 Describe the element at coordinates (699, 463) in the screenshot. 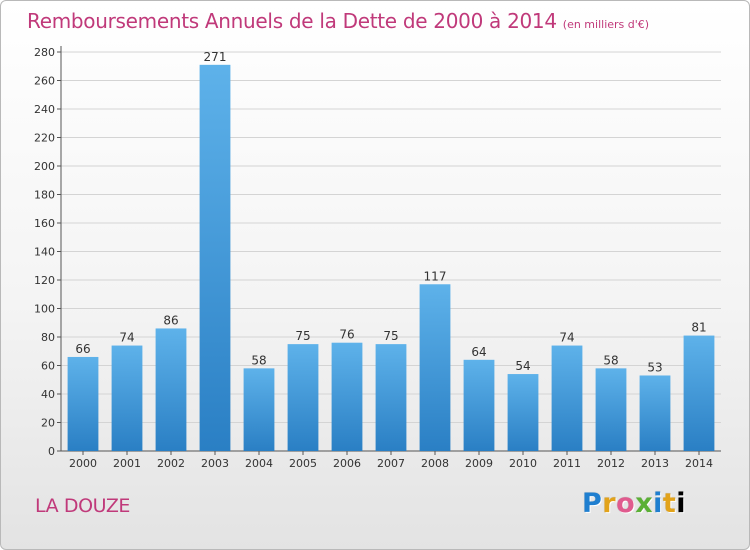

I see `x-tick-label: 2014` at that location.